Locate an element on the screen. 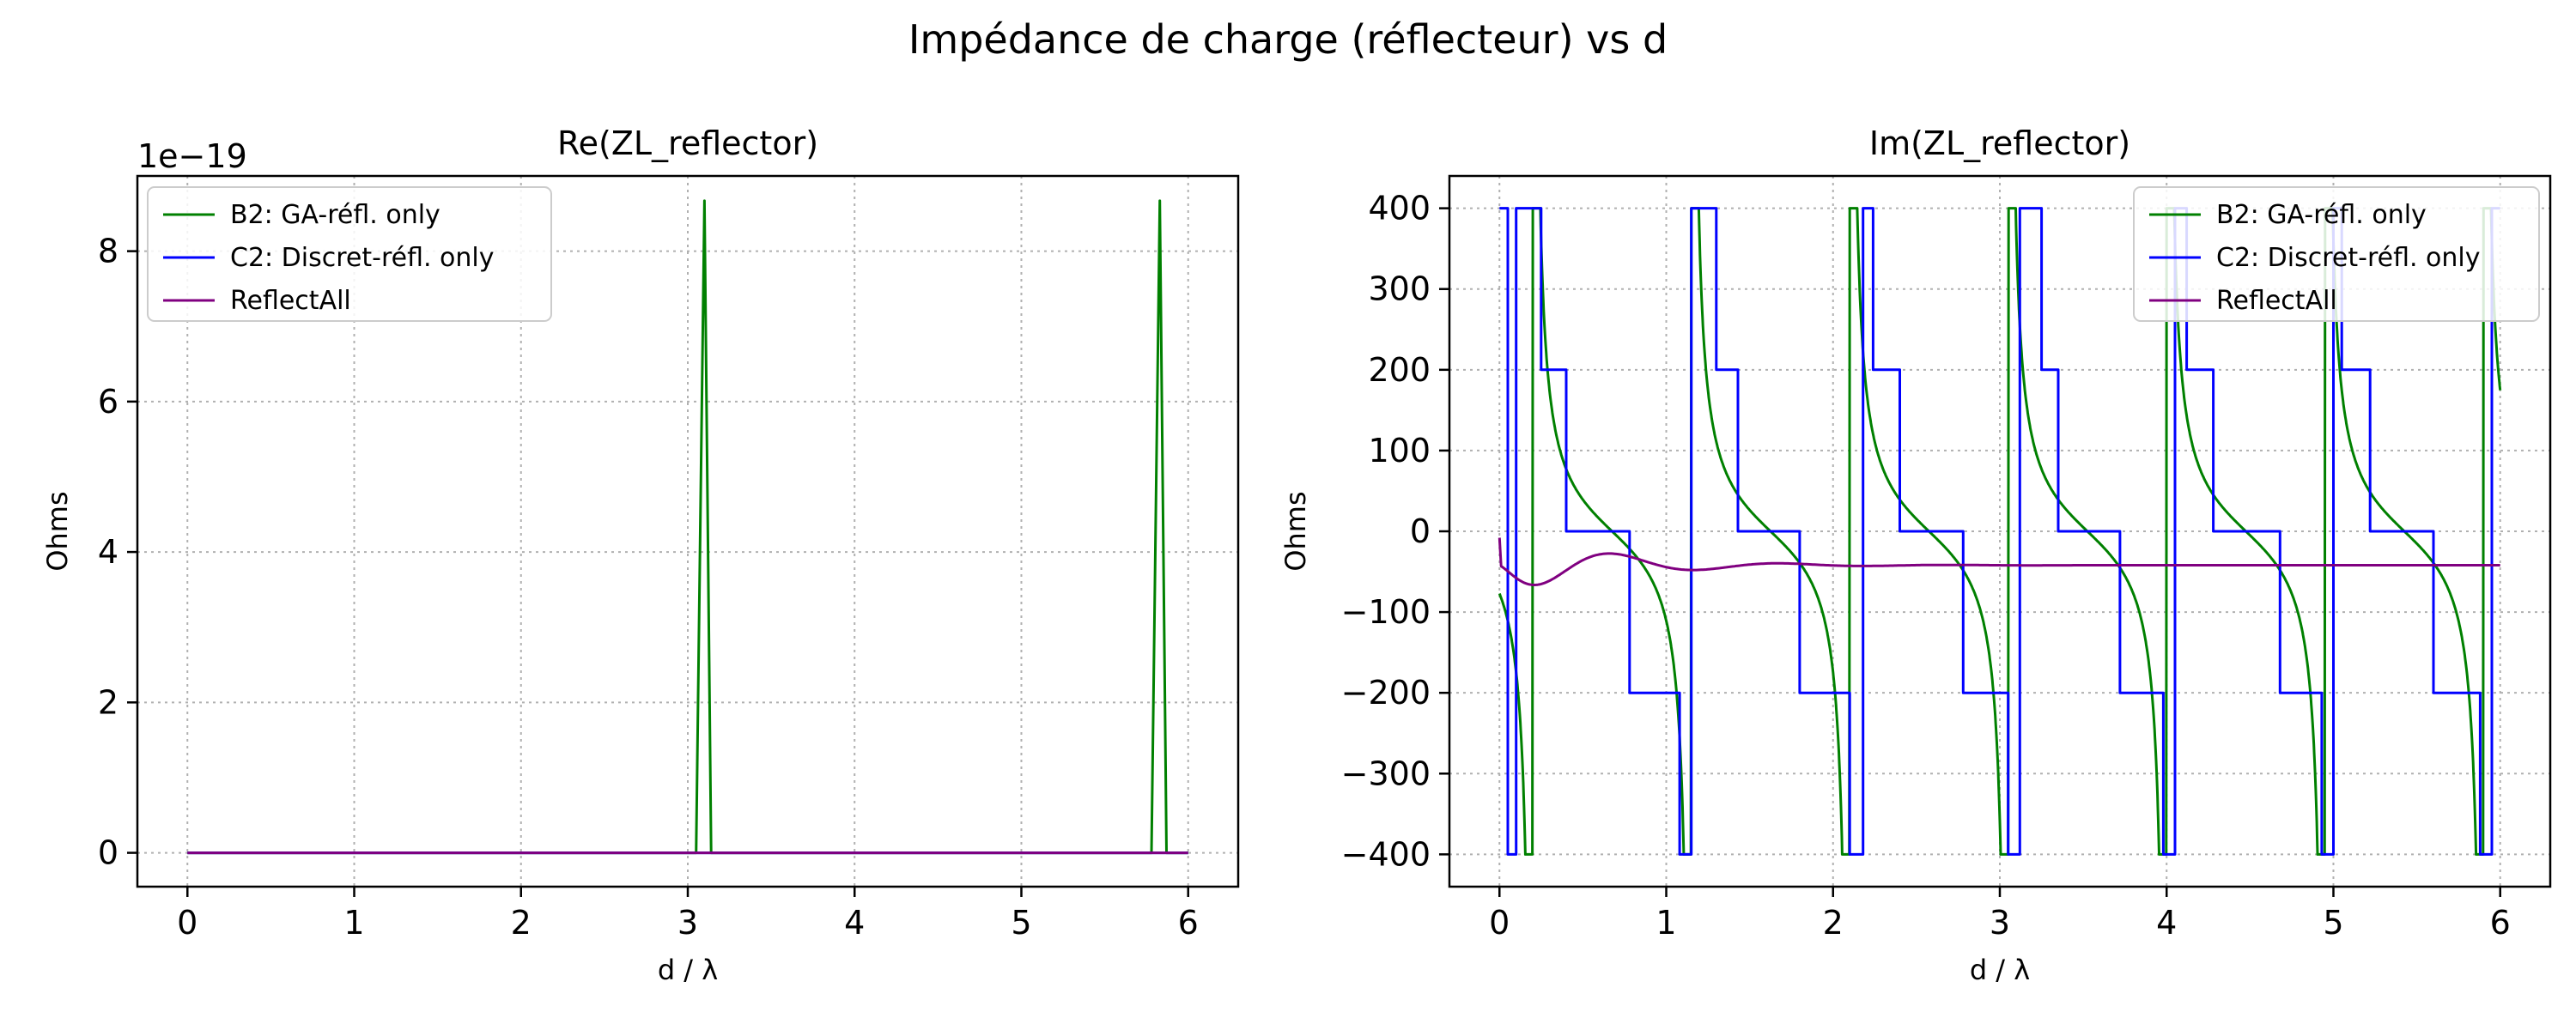 The width and height of the screenshot is (2576, 1030). y-tick-label: 200 is located at coordinates (1400, 370).